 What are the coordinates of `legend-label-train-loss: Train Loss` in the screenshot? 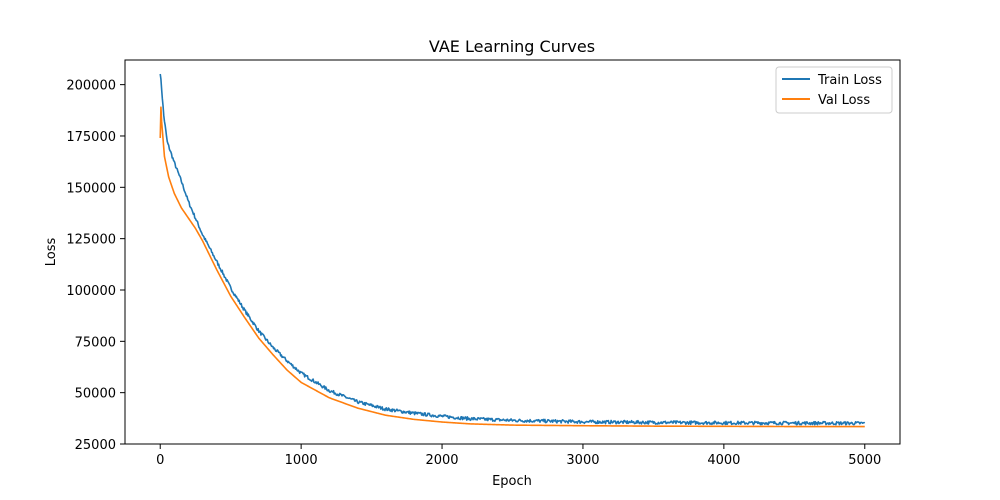 It's located at (849, 80).